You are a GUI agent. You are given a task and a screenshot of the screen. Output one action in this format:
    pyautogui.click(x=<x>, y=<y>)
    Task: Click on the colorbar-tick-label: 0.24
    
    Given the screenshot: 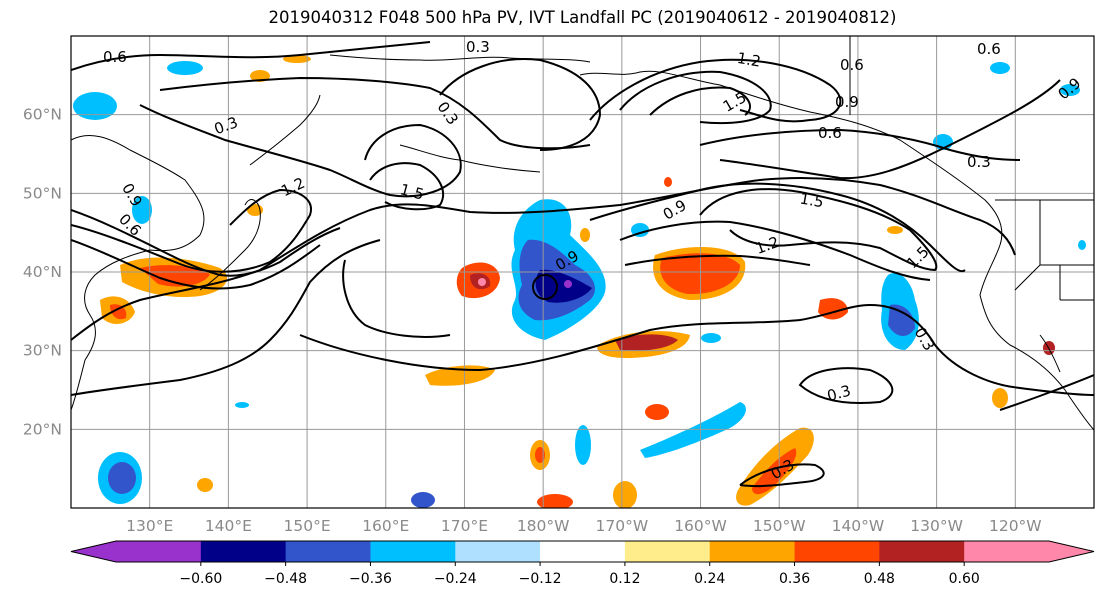 What is the action you would take?
    pyautogui.click(x=709, y=579)
    